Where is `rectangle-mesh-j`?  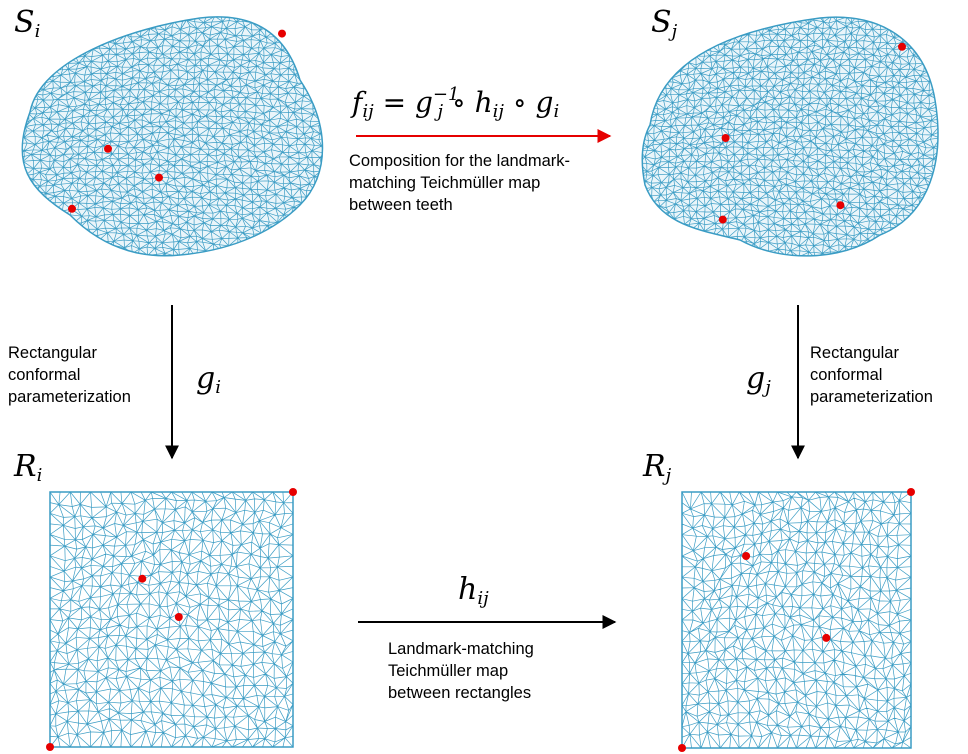 rectangle-mesh-j is located at coordinates (796, 620).